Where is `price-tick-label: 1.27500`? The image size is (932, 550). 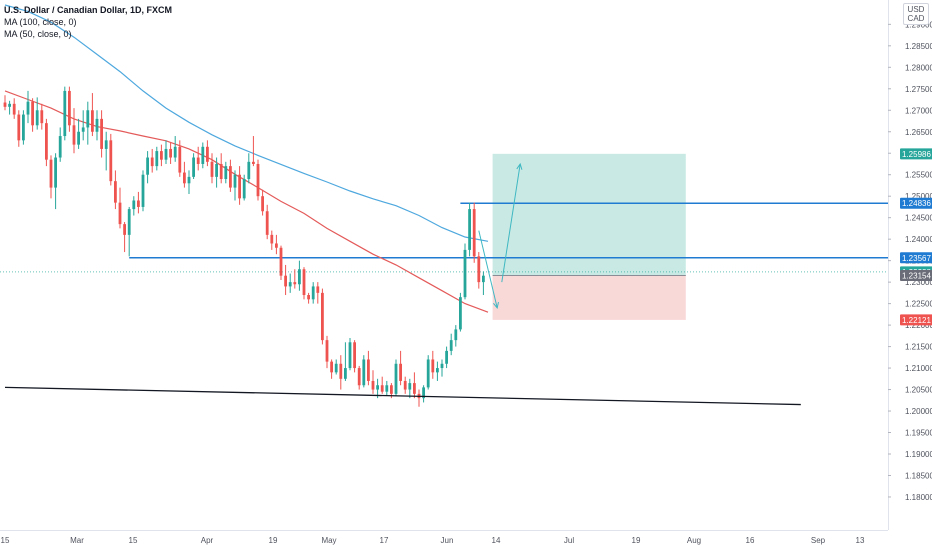 price-tick-label: 1.27500 is located at coordinates (918, 89).